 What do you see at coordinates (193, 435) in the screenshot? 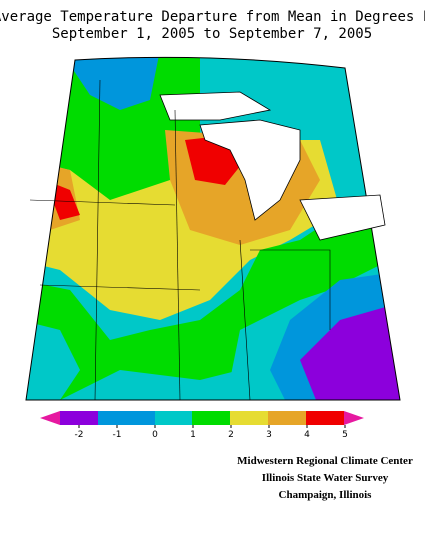
I see `tick-label: 1` at bounding box center [193, 435].